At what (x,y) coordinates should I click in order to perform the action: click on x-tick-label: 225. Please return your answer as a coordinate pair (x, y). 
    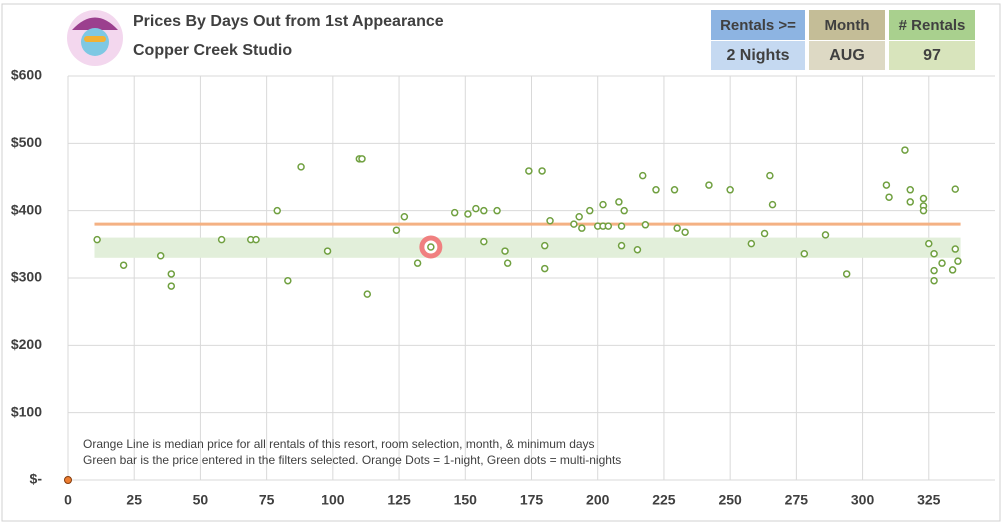
    Looking at the image, I should click on (664, 500).